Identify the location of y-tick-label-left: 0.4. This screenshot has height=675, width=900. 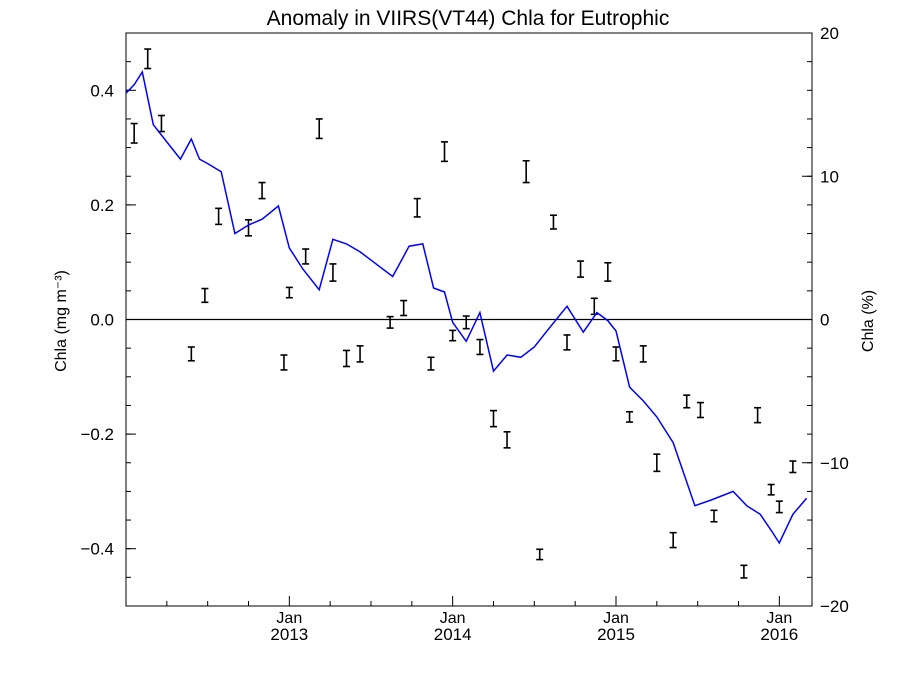
(102, 90).